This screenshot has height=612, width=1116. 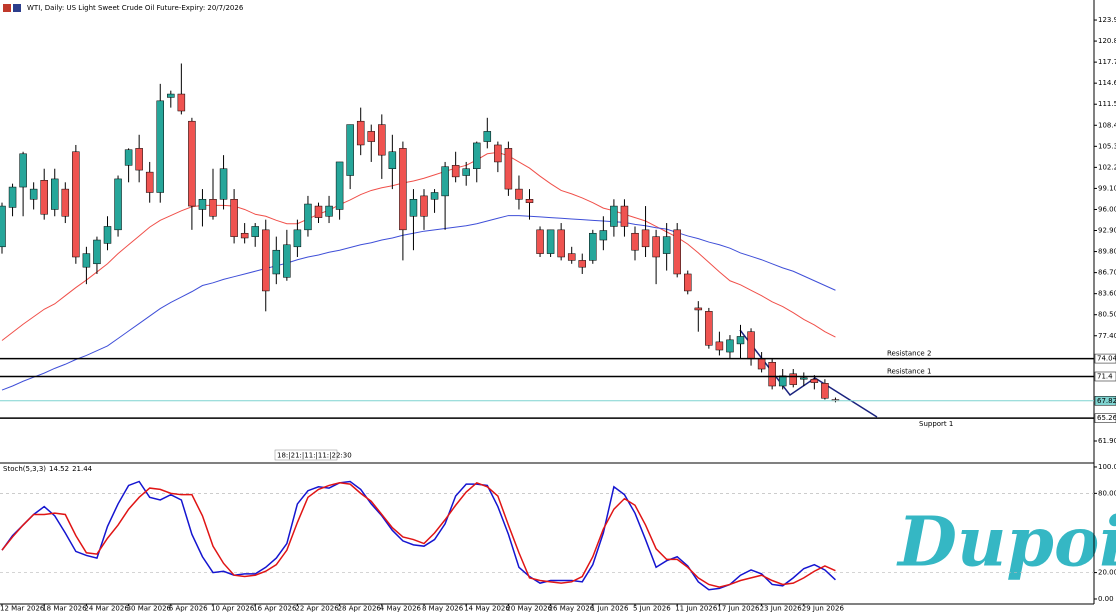 I want to click on icon-part, so click(x=7, y=8).